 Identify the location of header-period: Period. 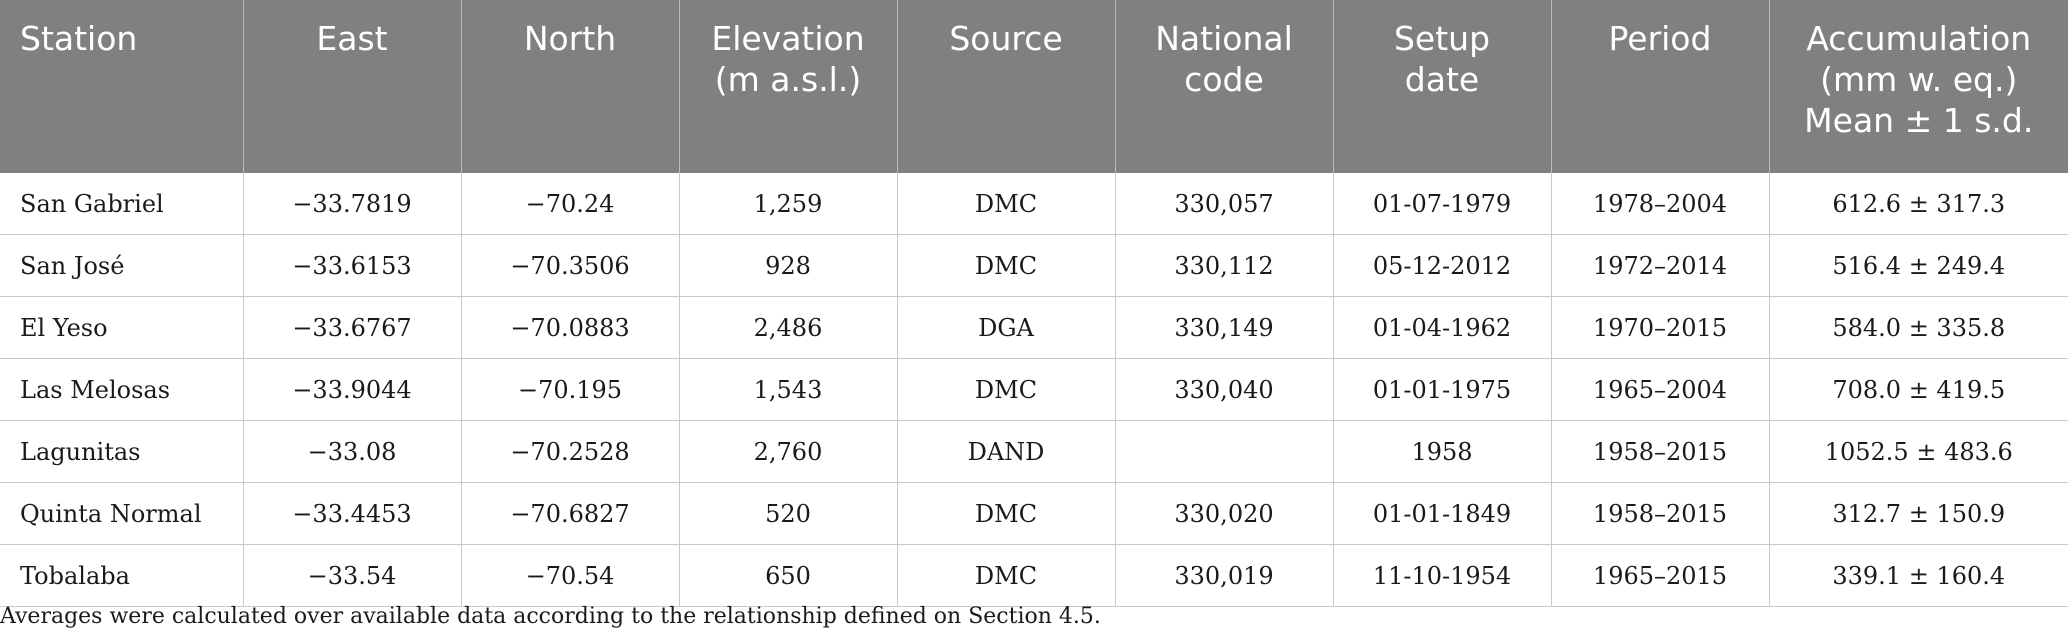
(1659, 86).